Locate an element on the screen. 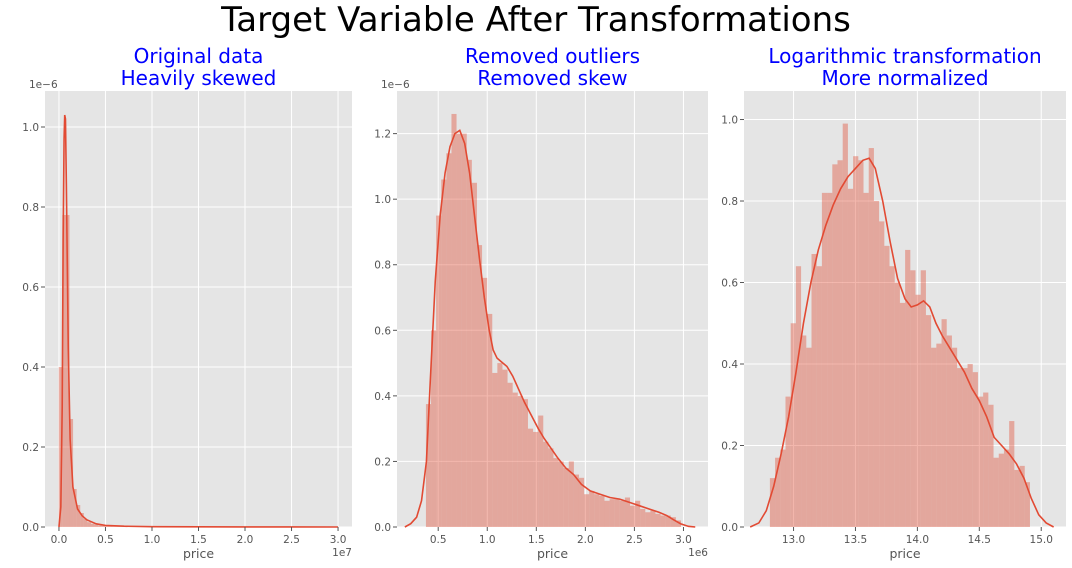 Image resolution: width=1072 pixels, height=568 pixels. x-tick-label: 0.0 is located at coordinates (59, 540).